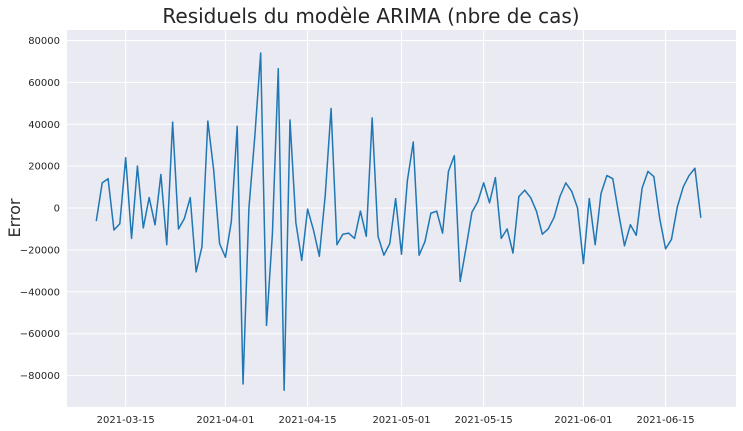 The height and width of the screenshot is (431, 743). I want to click on x-tick-label: 2021-04-01, so click(225, 420).